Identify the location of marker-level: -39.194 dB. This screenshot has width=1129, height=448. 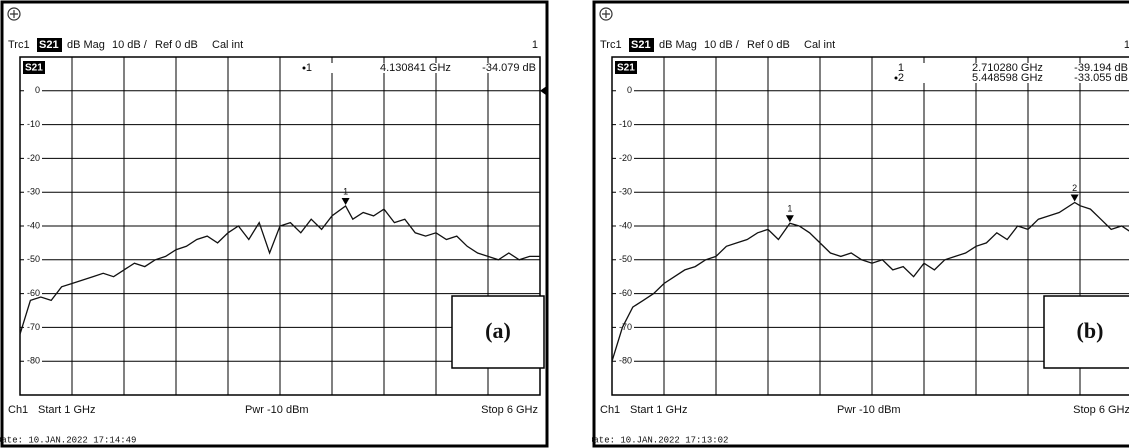
(1101, 68).